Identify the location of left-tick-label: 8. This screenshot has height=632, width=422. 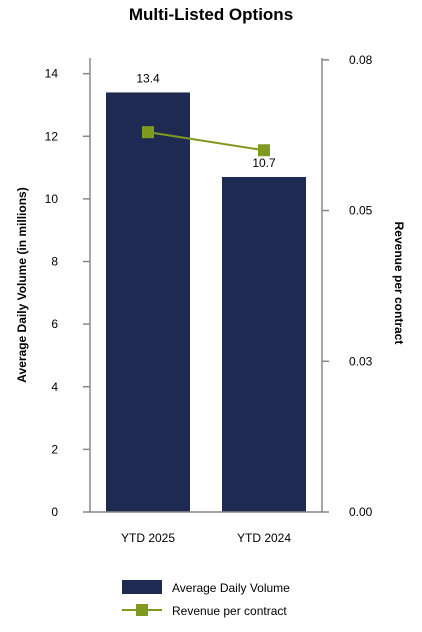
(54, 262).